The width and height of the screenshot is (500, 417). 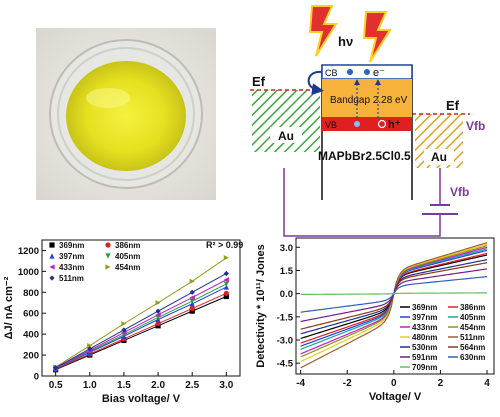 I want to click on sample-photo, so click(x=126, y=114).